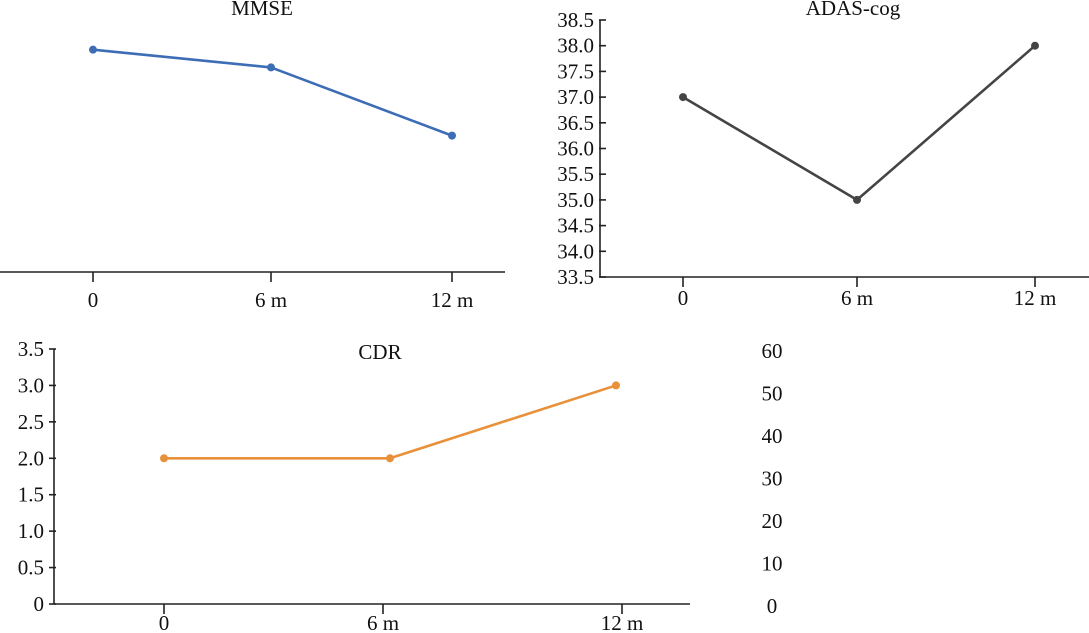 Image resolution: width=1089 pixels, height=633 pixels. What do you see at coordinates (262, 10) in the screenshot?
I see `panel-title: MMSE` at bounding box center [262, 10].